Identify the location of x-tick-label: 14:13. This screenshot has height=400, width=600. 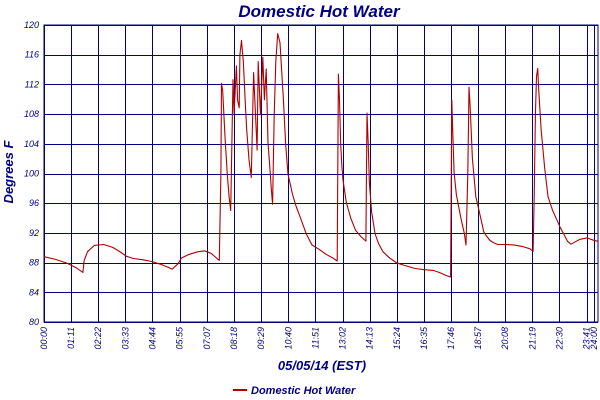
(370, 338).